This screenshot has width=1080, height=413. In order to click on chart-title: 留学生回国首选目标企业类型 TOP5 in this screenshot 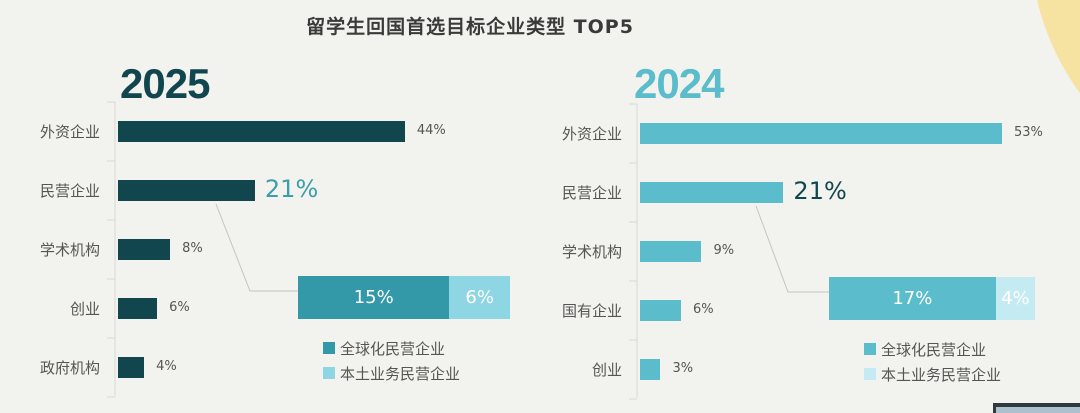, I will do `click(470, 27)`.